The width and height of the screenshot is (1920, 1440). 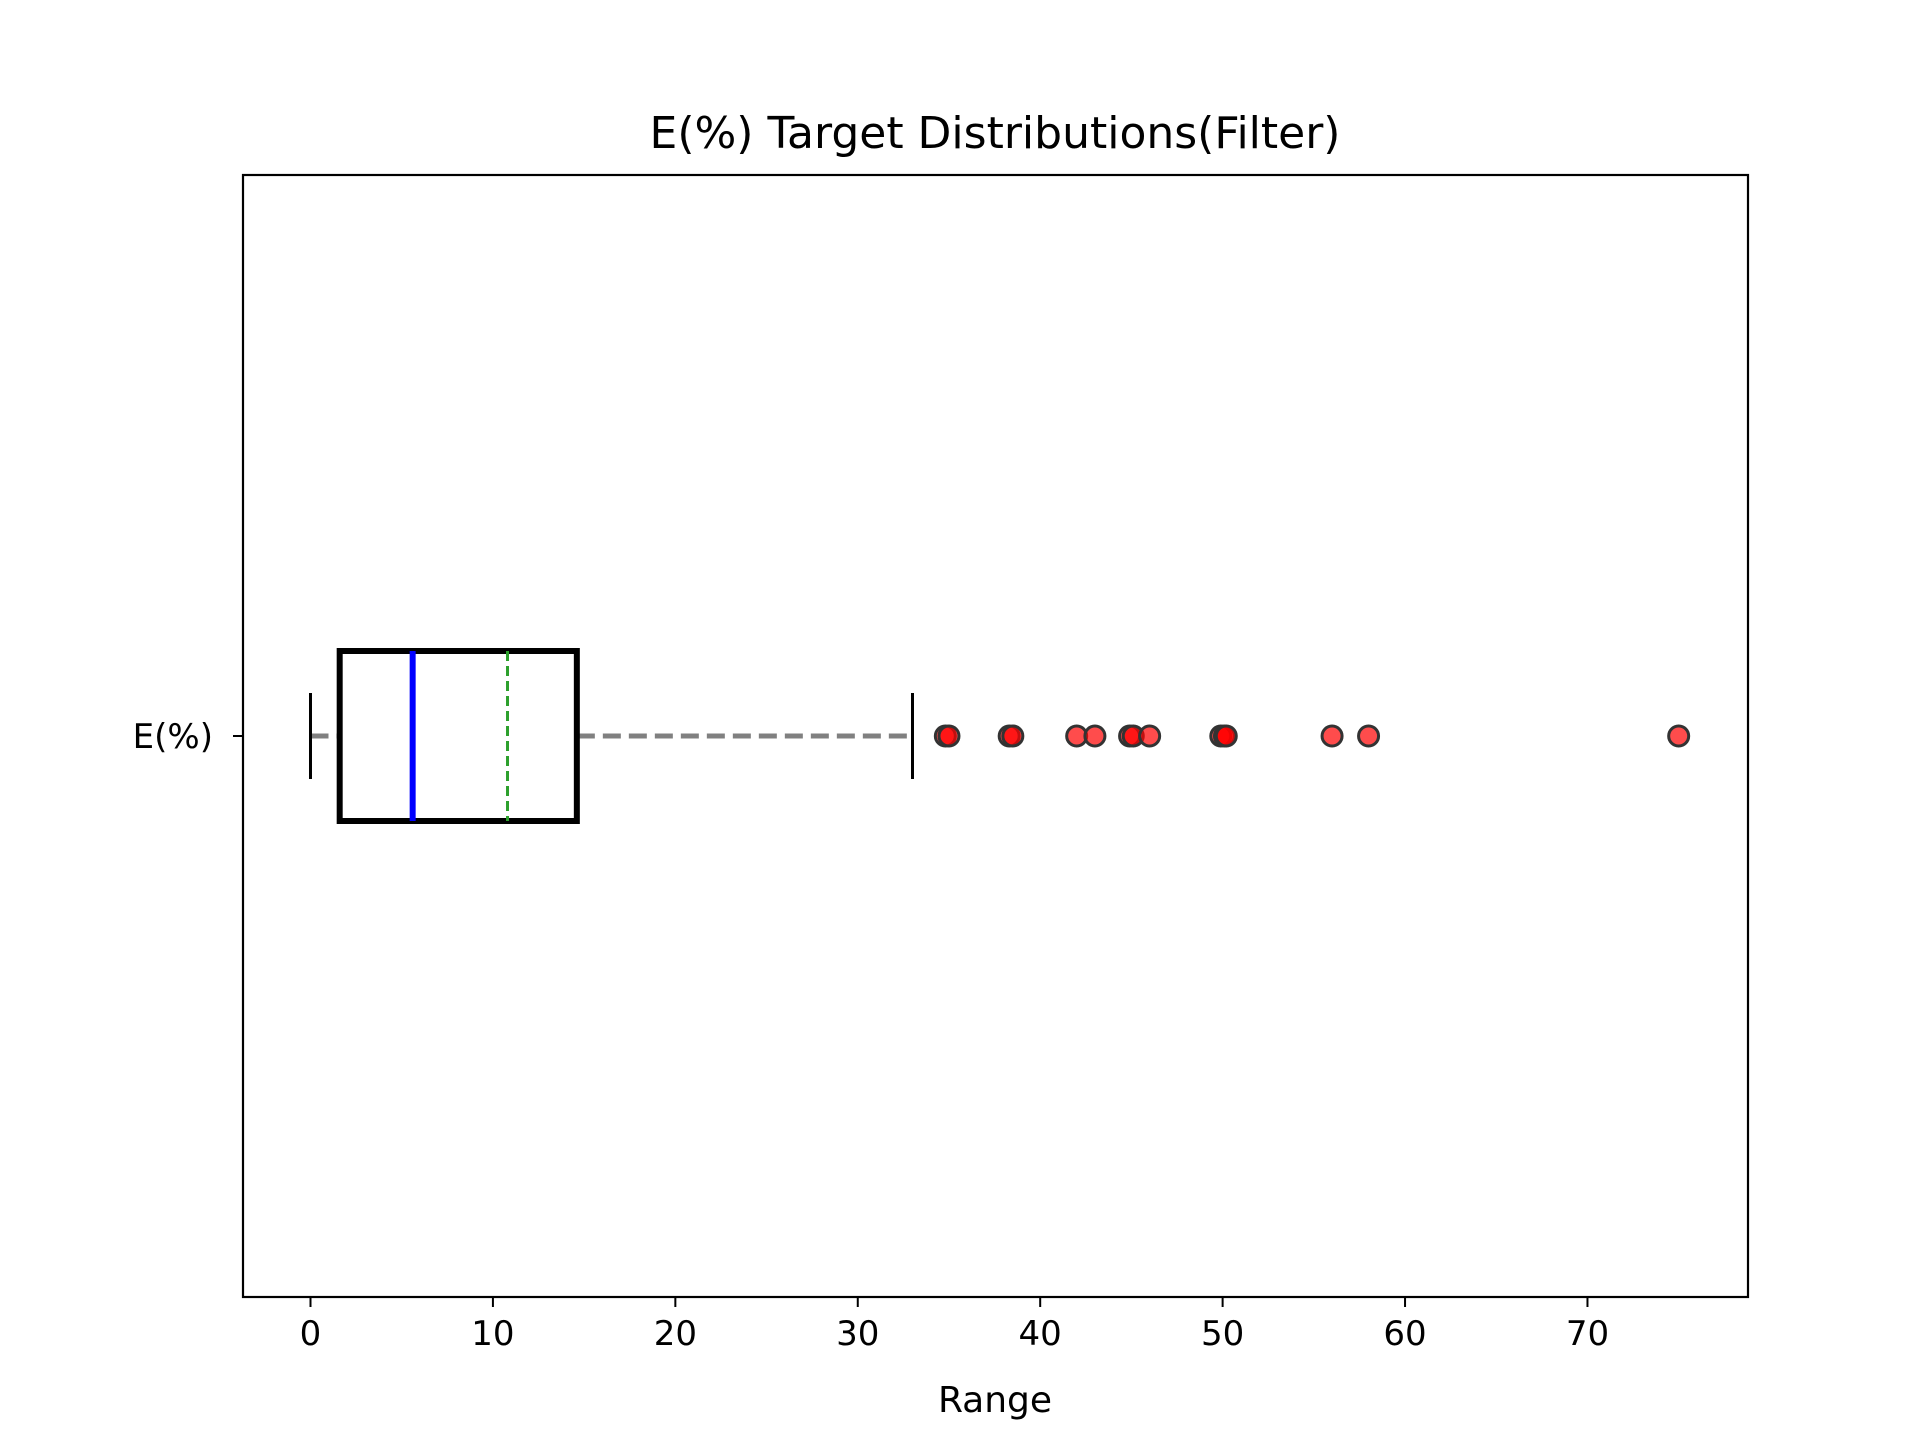 I want to click on y-axis: E(%), so click(x=188, y=737).